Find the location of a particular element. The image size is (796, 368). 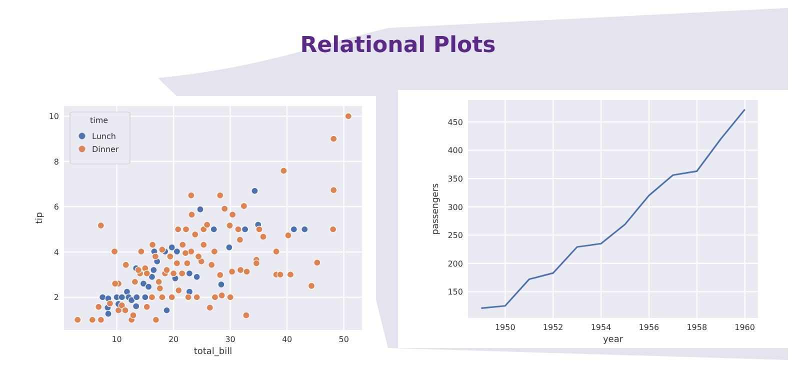

x-tick-label: 30 is located at coordinates (230, 339).